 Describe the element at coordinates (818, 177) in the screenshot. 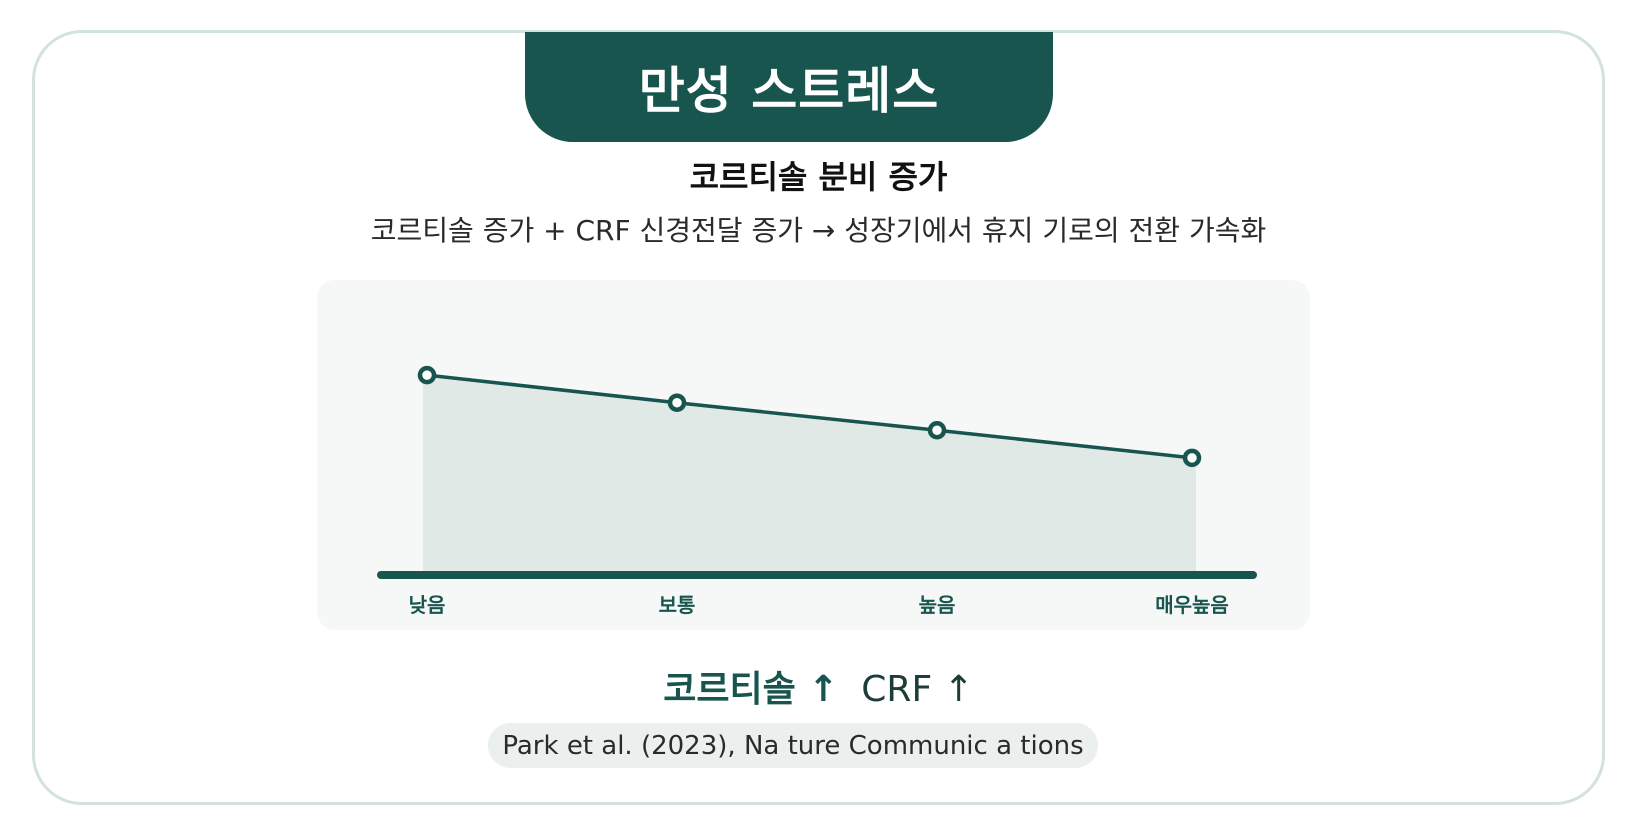

I see `subtitle: 코르티솔 분비 증가` at that location.